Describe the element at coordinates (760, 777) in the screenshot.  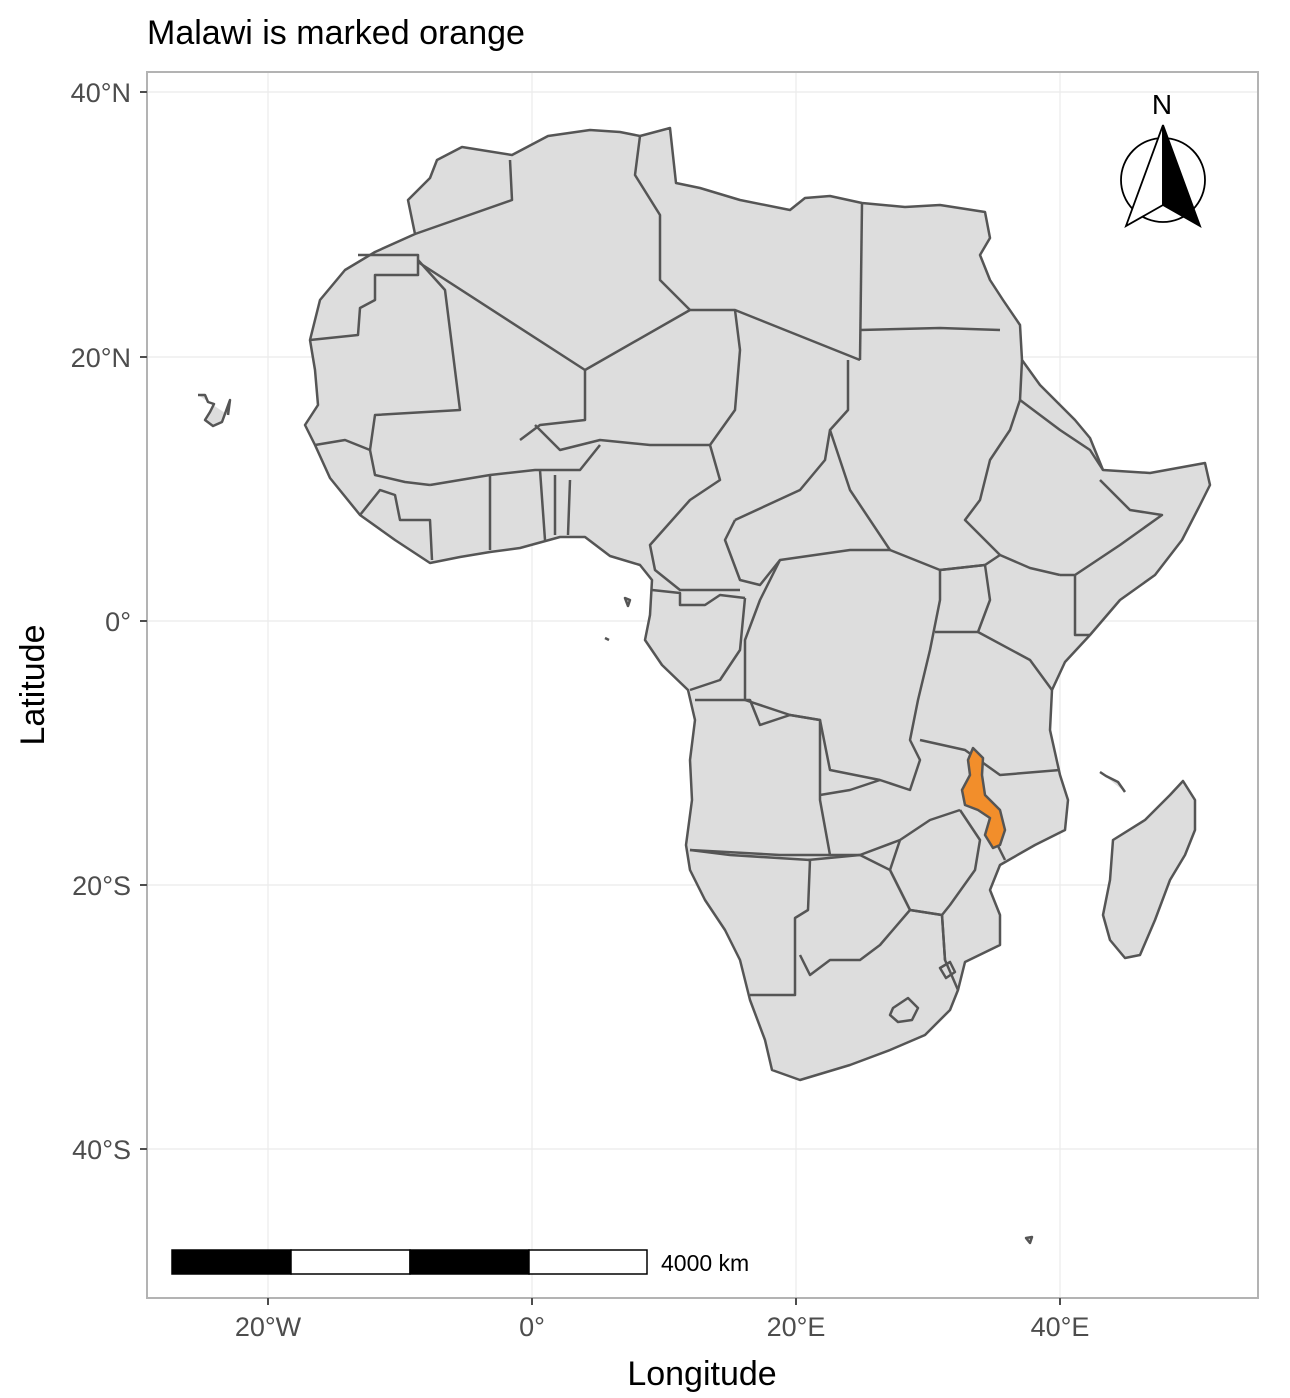
I see `angola-border` at that location.